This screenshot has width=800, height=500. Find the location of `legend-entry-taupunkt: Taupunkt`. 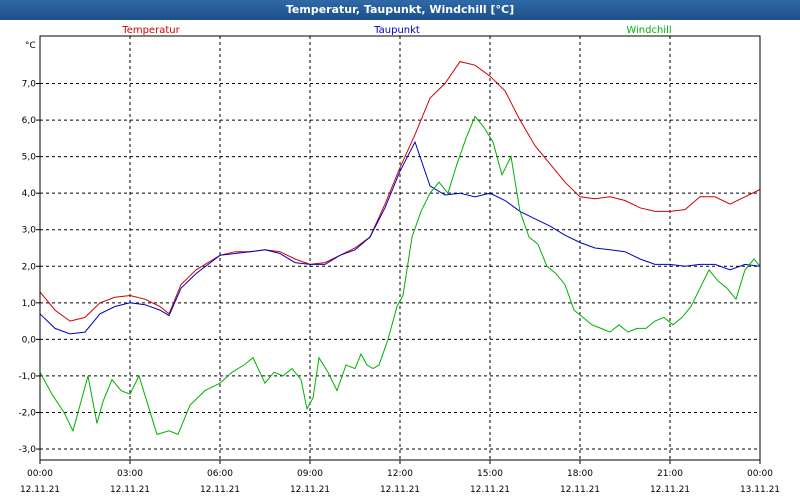

legend-entry-taupunkt: Taupunkt is located at coordinates (396, 30).